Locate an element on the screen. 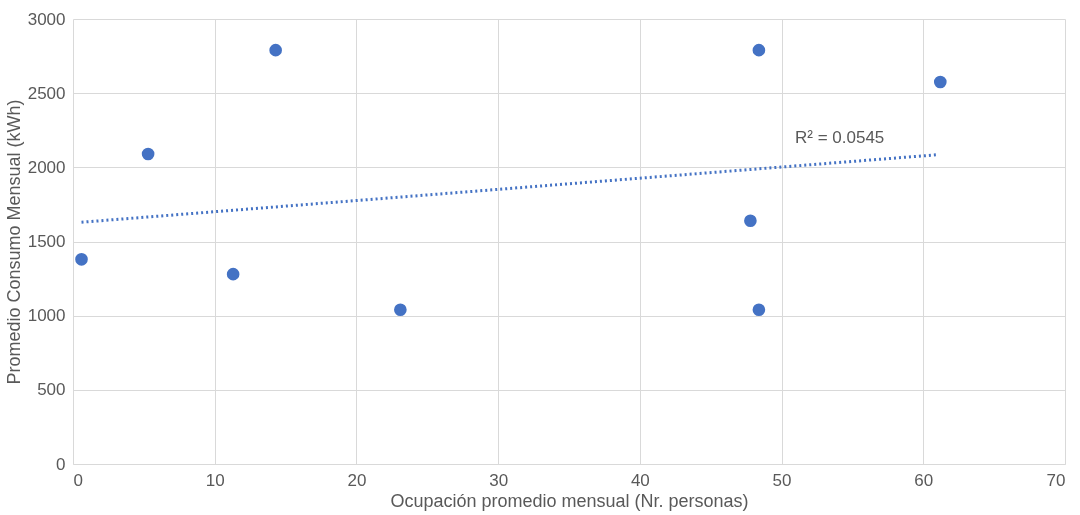 The width and height of the screenshot is (1080, 515). x-tick-label: 40 is located at coordinates (640, 480).